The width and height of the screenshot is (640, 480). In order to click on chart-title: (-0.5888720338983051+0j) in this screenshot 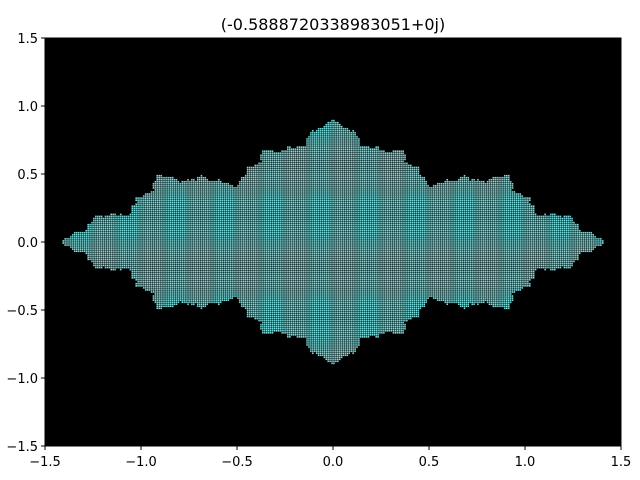, I will do `click(333, 24)`.